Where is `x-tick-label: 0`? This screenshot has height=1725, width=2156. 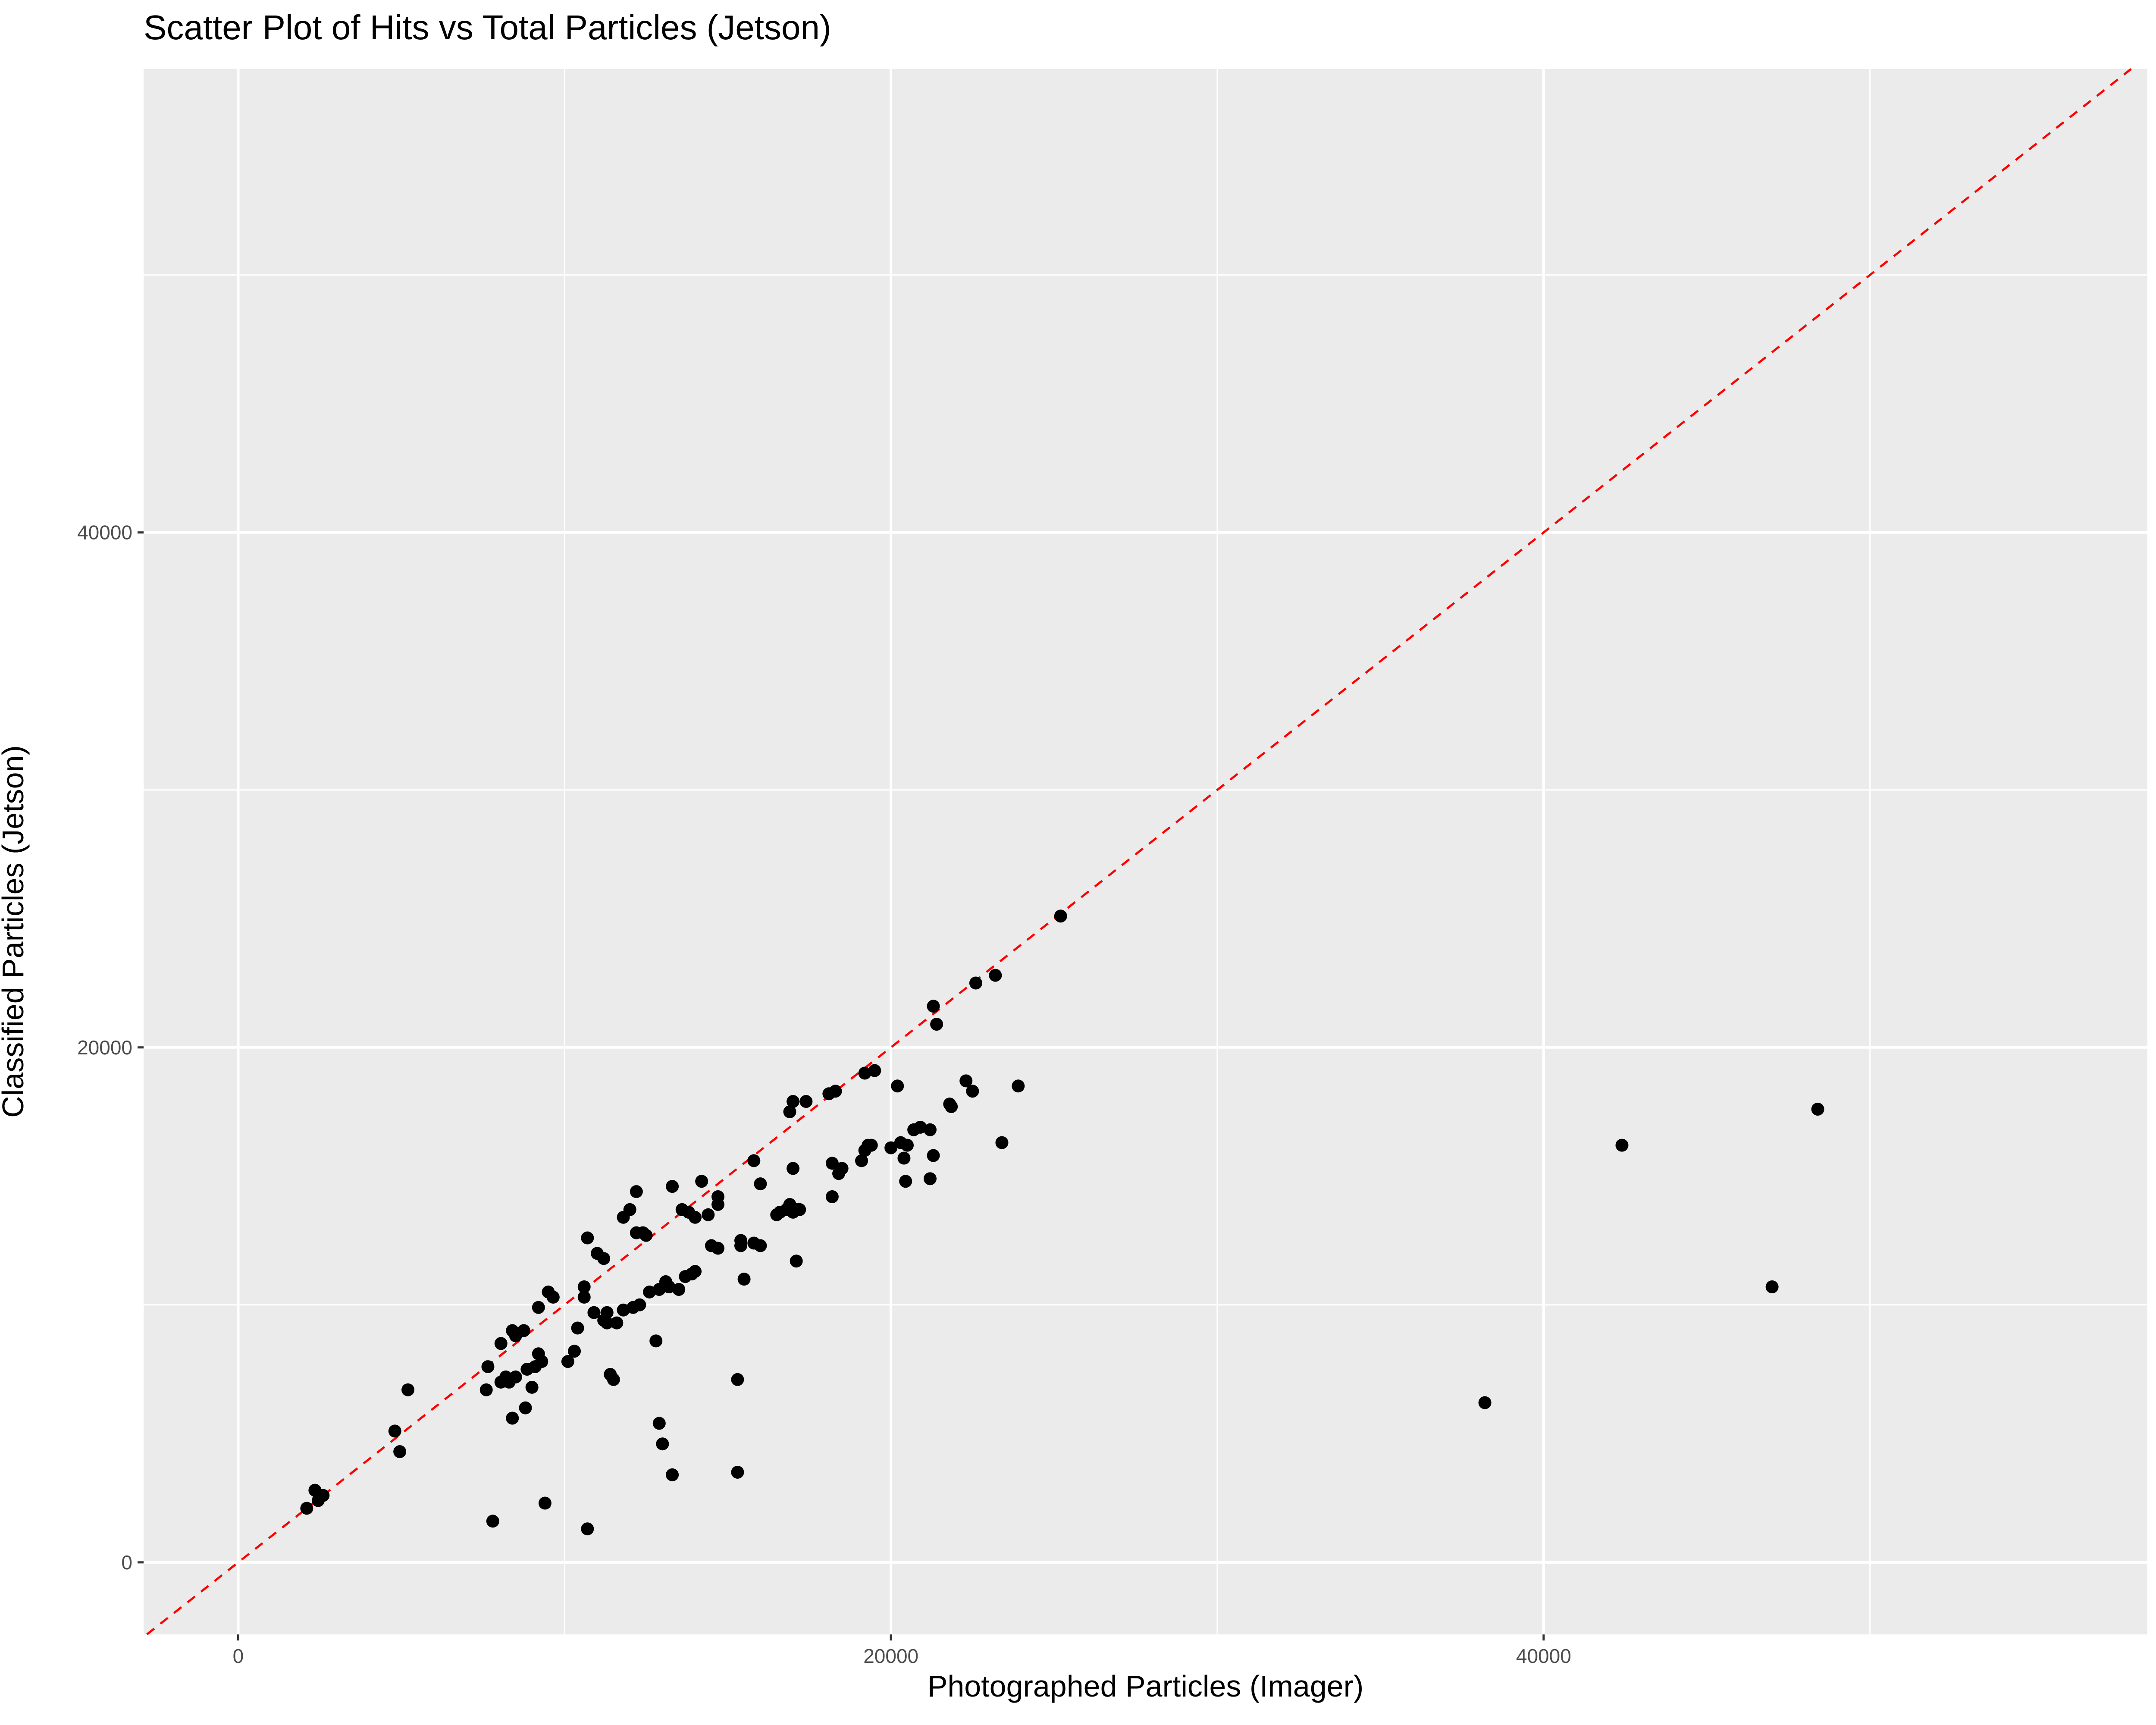
x-tick-label: 0 is located at coordinates (238, 1656).